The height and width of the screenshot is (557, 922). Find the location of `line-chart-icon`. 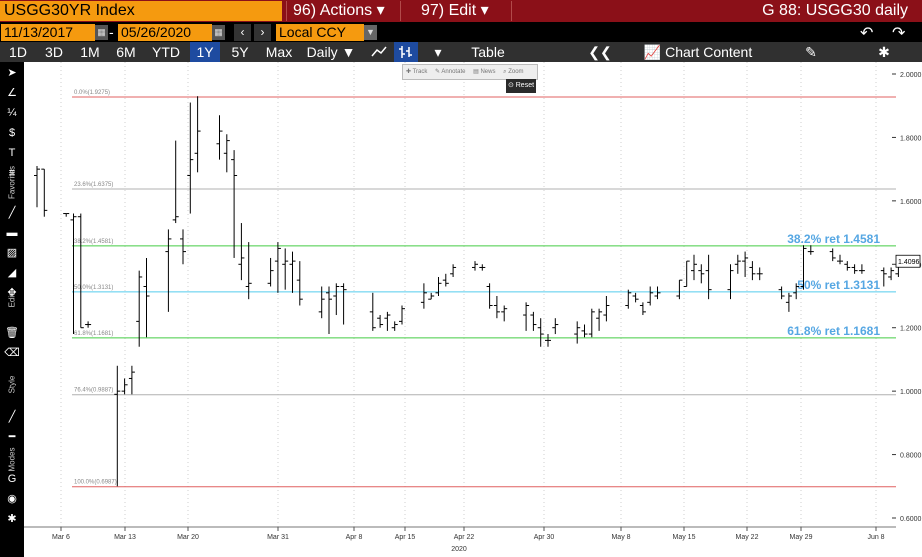

line-chart-icon is located at coordinates (379, 52).